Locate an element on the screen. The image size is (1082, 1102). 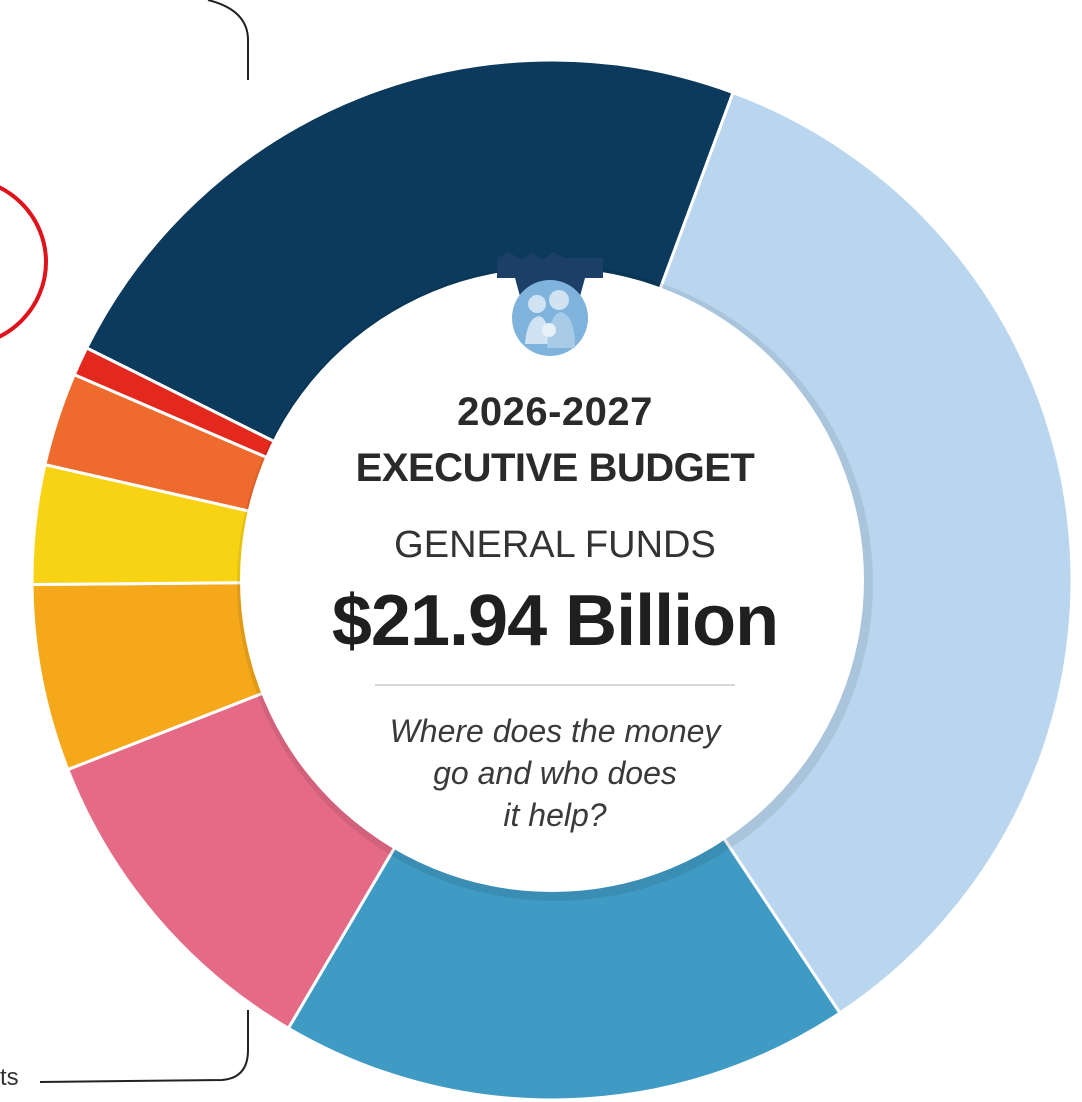
edge-label-fragment: ts is located at coordinates (9, 1077).